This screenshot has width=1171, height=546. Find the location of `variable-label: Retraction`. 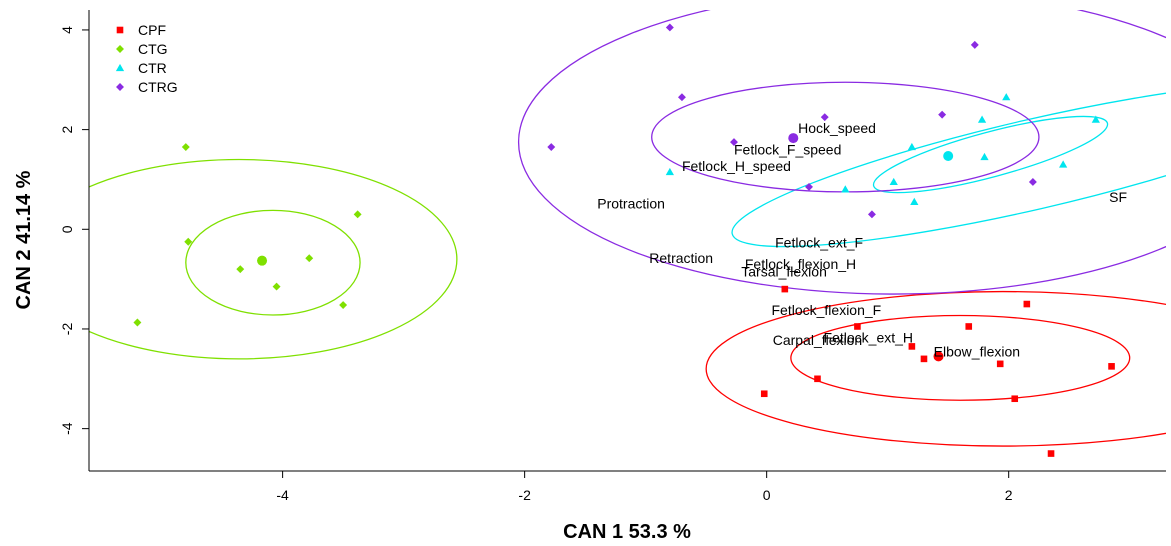

variable-label: Retraction is located at coordinates (681, 258).